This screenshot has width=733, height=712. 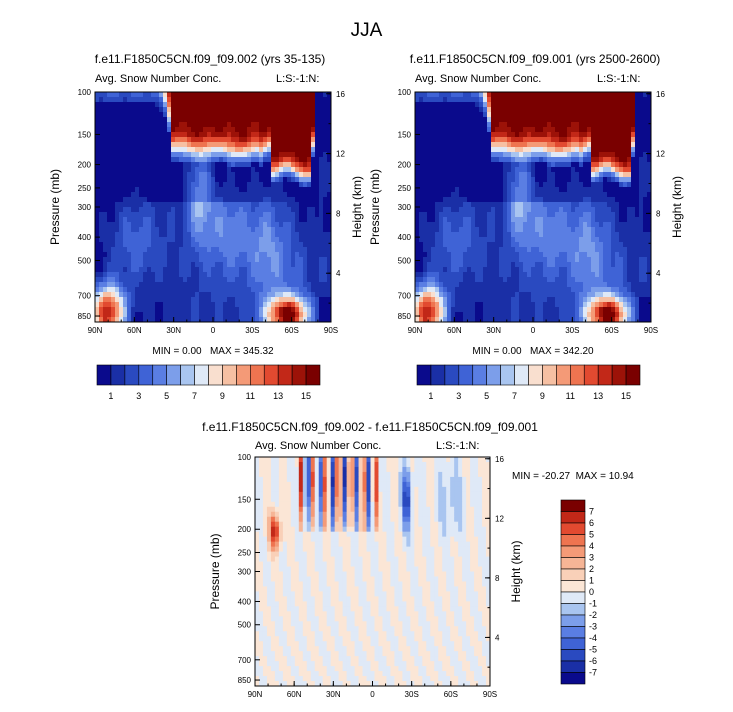 I want to click on colorbar-panel1-label: 1, so click(x=110, y=396).